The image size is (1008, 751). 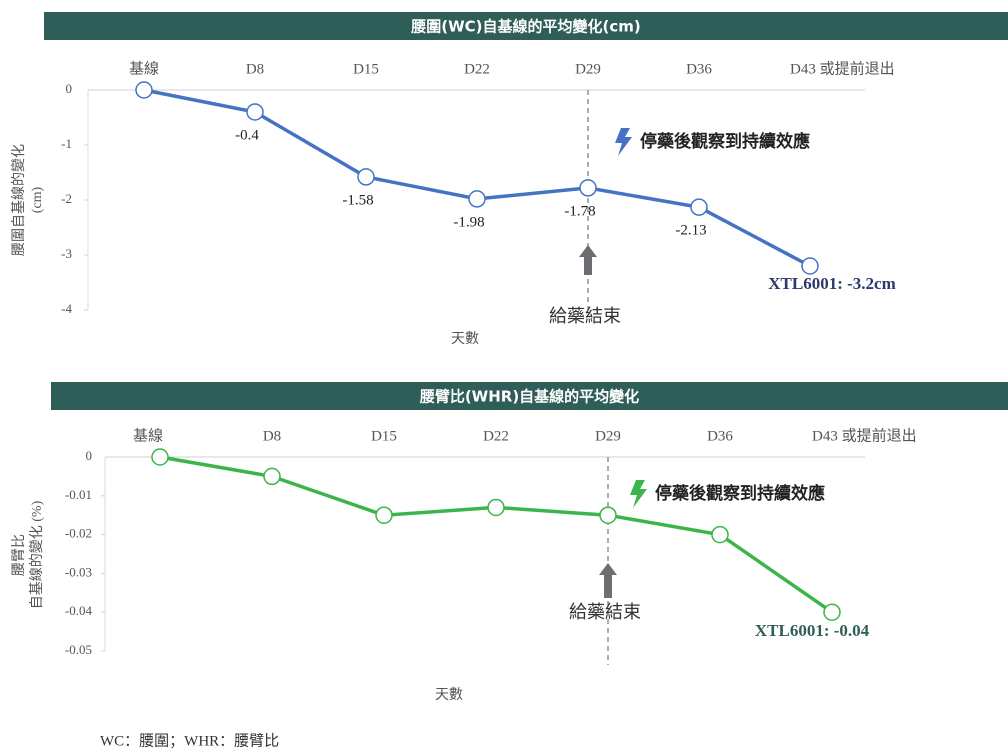 What do you see at coordinates (831, 283) in the screenshot?
I see `result-label: XTL6001: -3.2cm` at bounding box center [831, 283].